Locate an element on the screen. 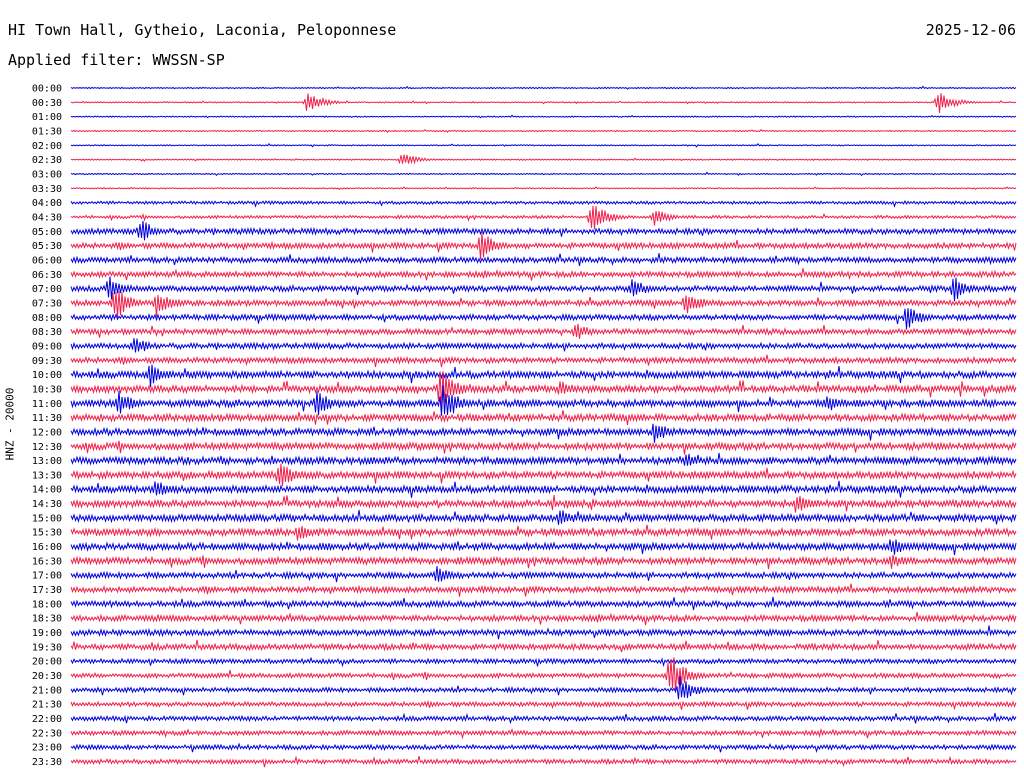  trace-row-1900 is located at coordinates (543, 632).